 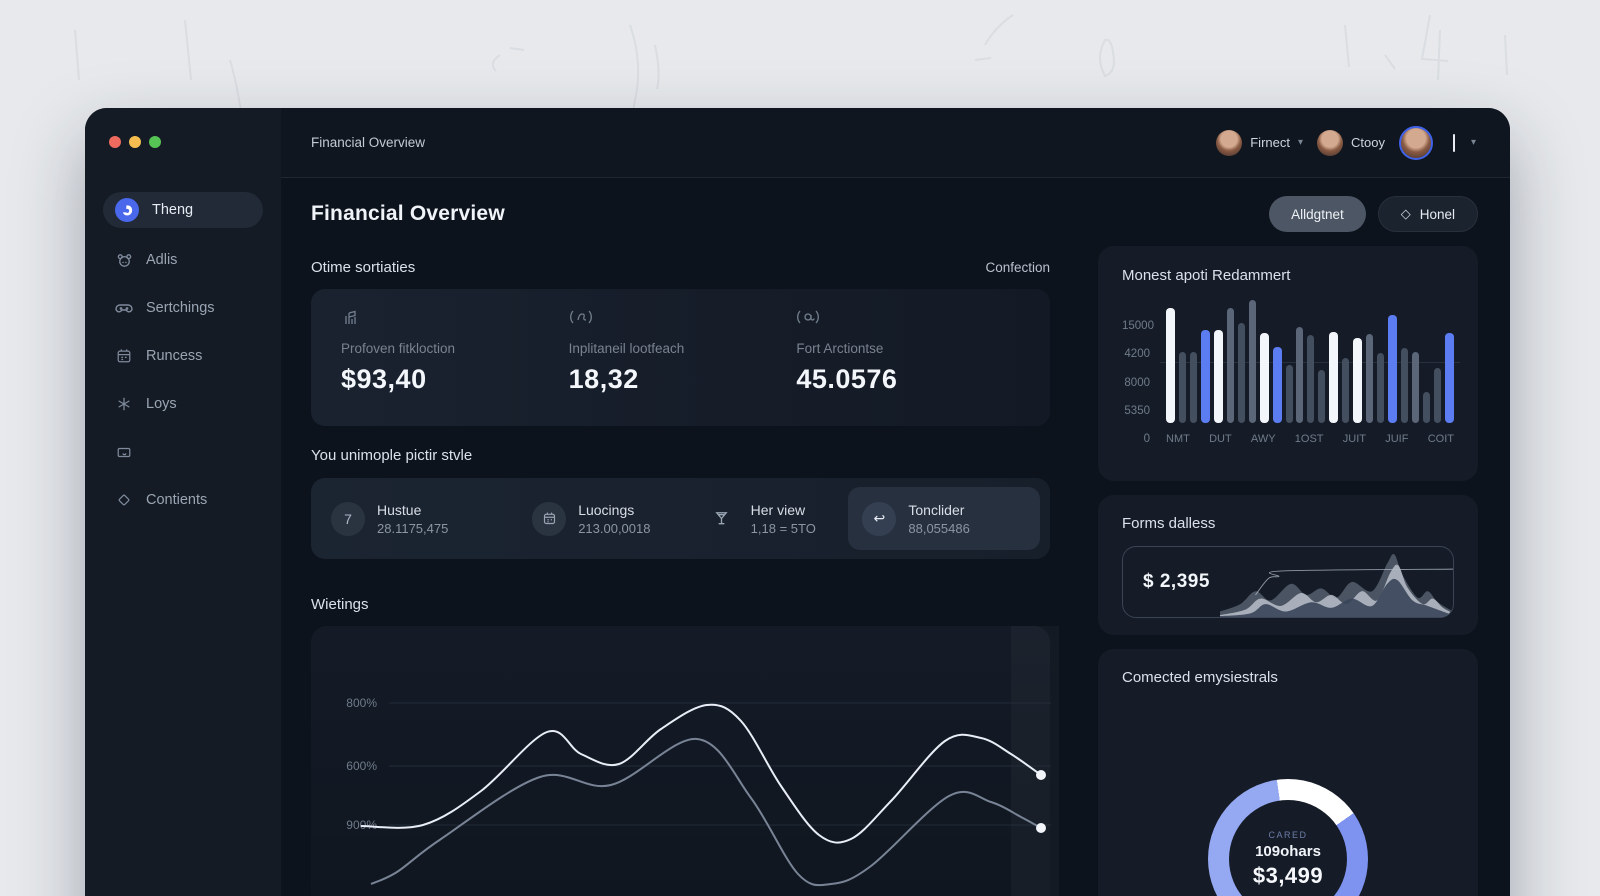 I want to click on metric-luocings: Luocings 213.00,0018, so click(x=618, y=518).